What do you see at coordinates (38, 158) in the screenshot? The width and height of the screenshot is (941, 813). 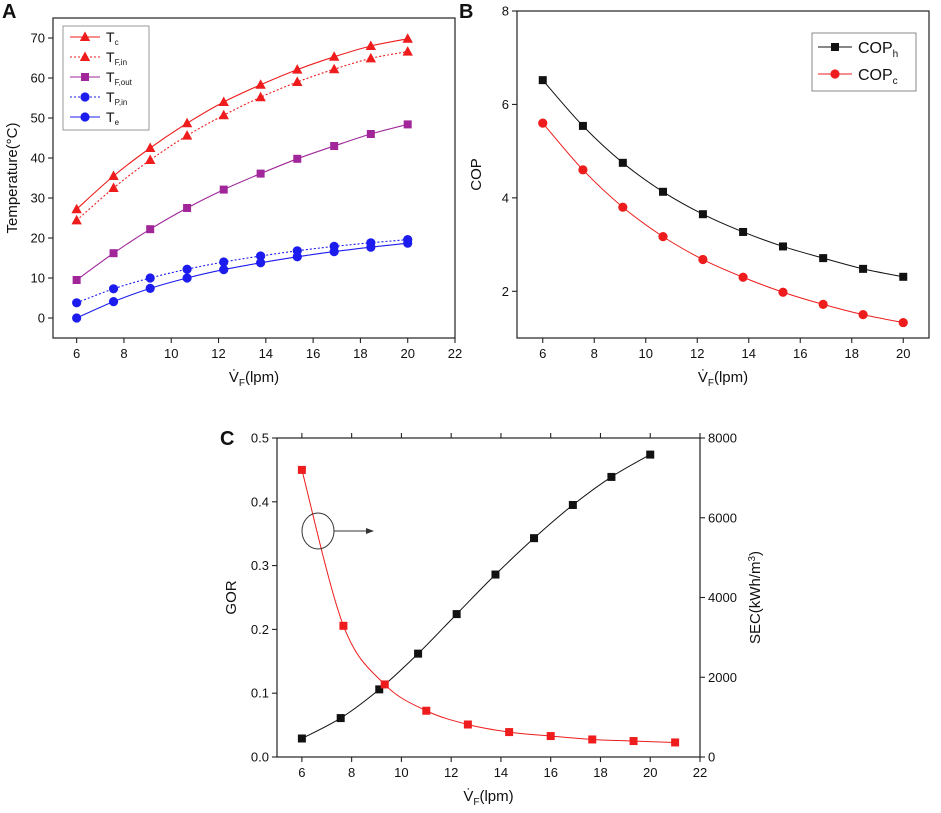 I see `y-tick-label: 40` at bounding box center [38, 158].